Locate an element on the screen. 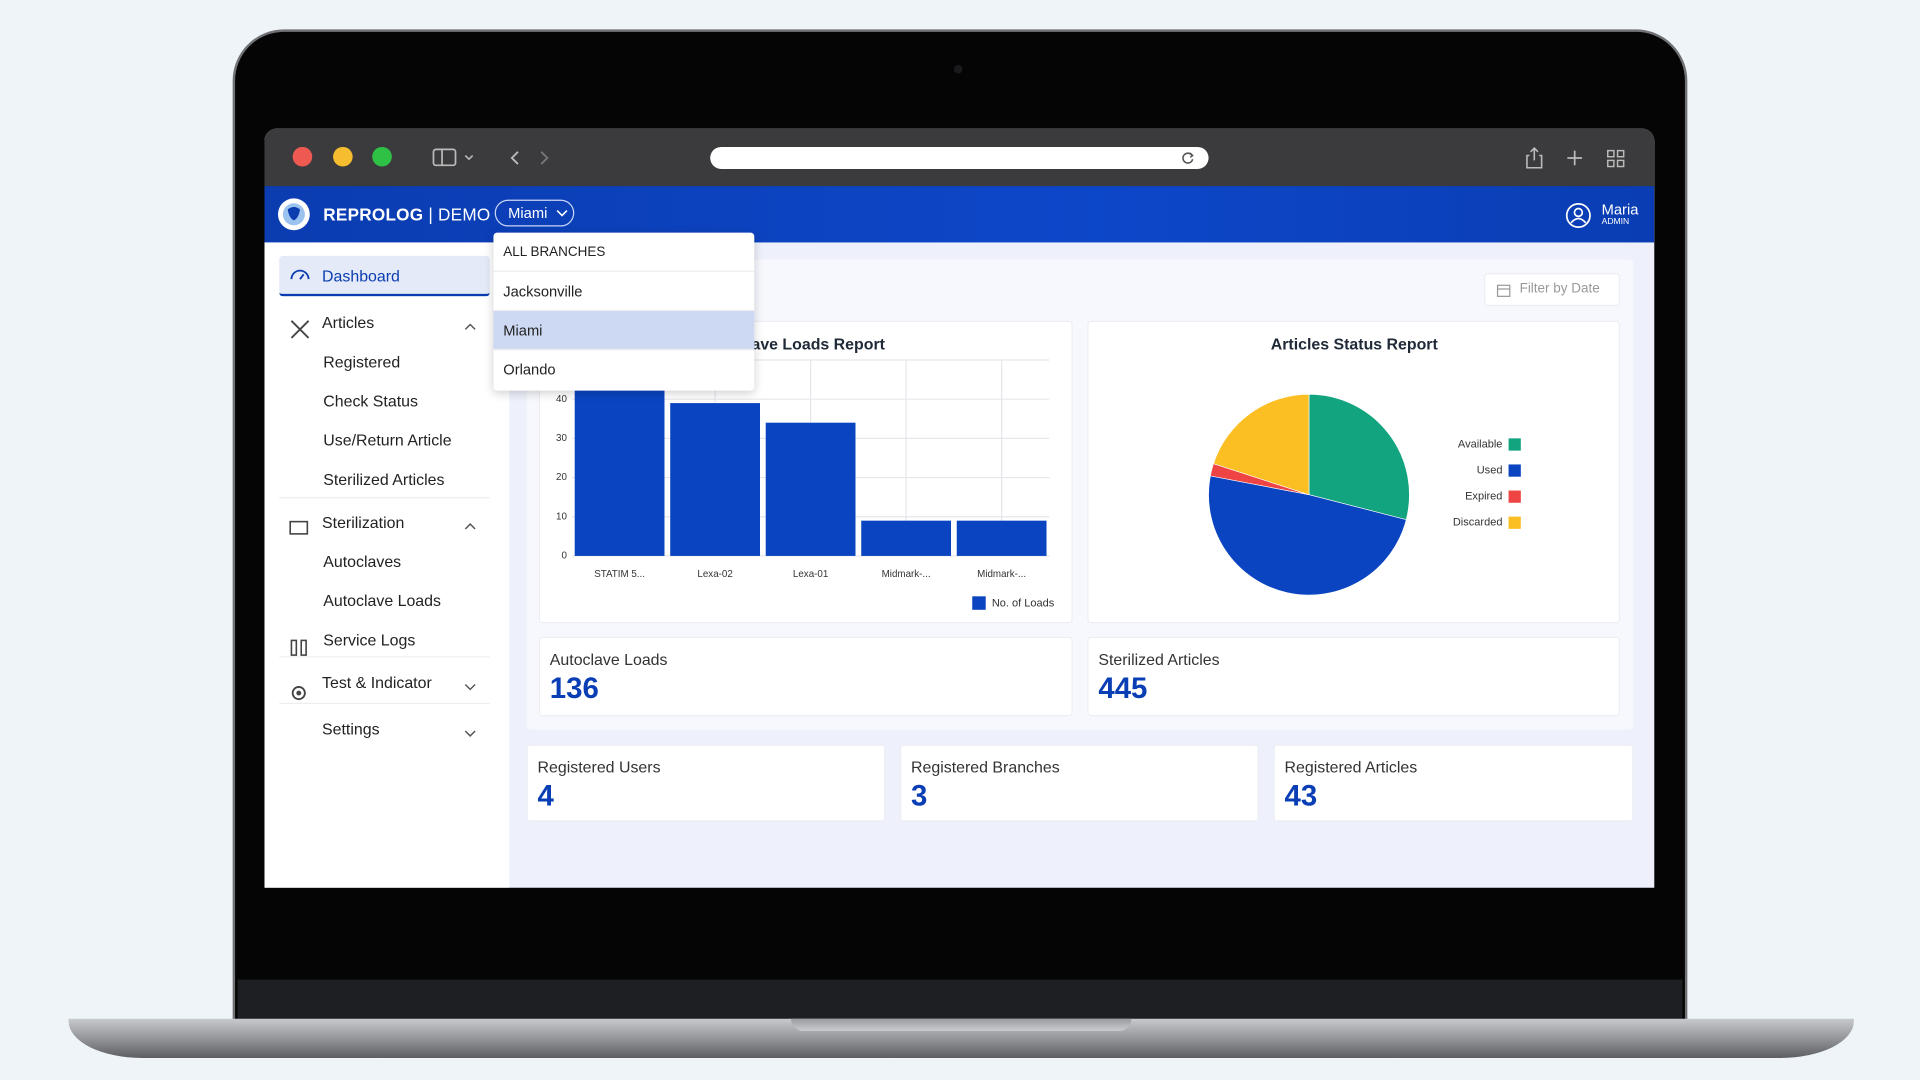 The height and width of the screenshot is (1080, 1920). stat-value: 136 is located at coordinates (574, 689).